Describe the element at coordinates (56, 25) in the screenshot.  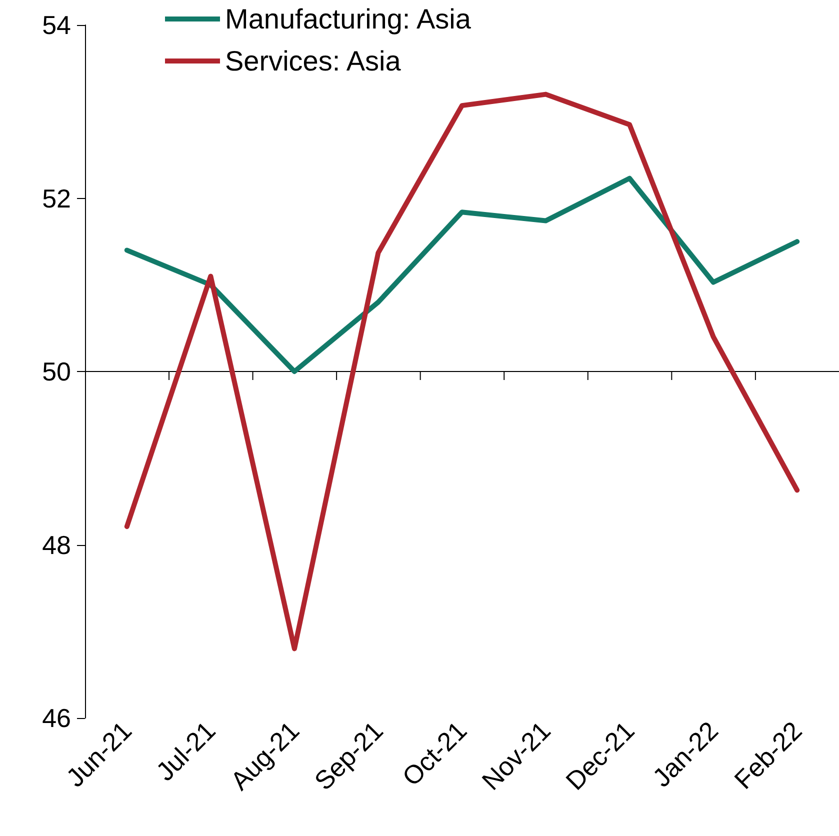
I see `y-tick-label: 54` at that location.